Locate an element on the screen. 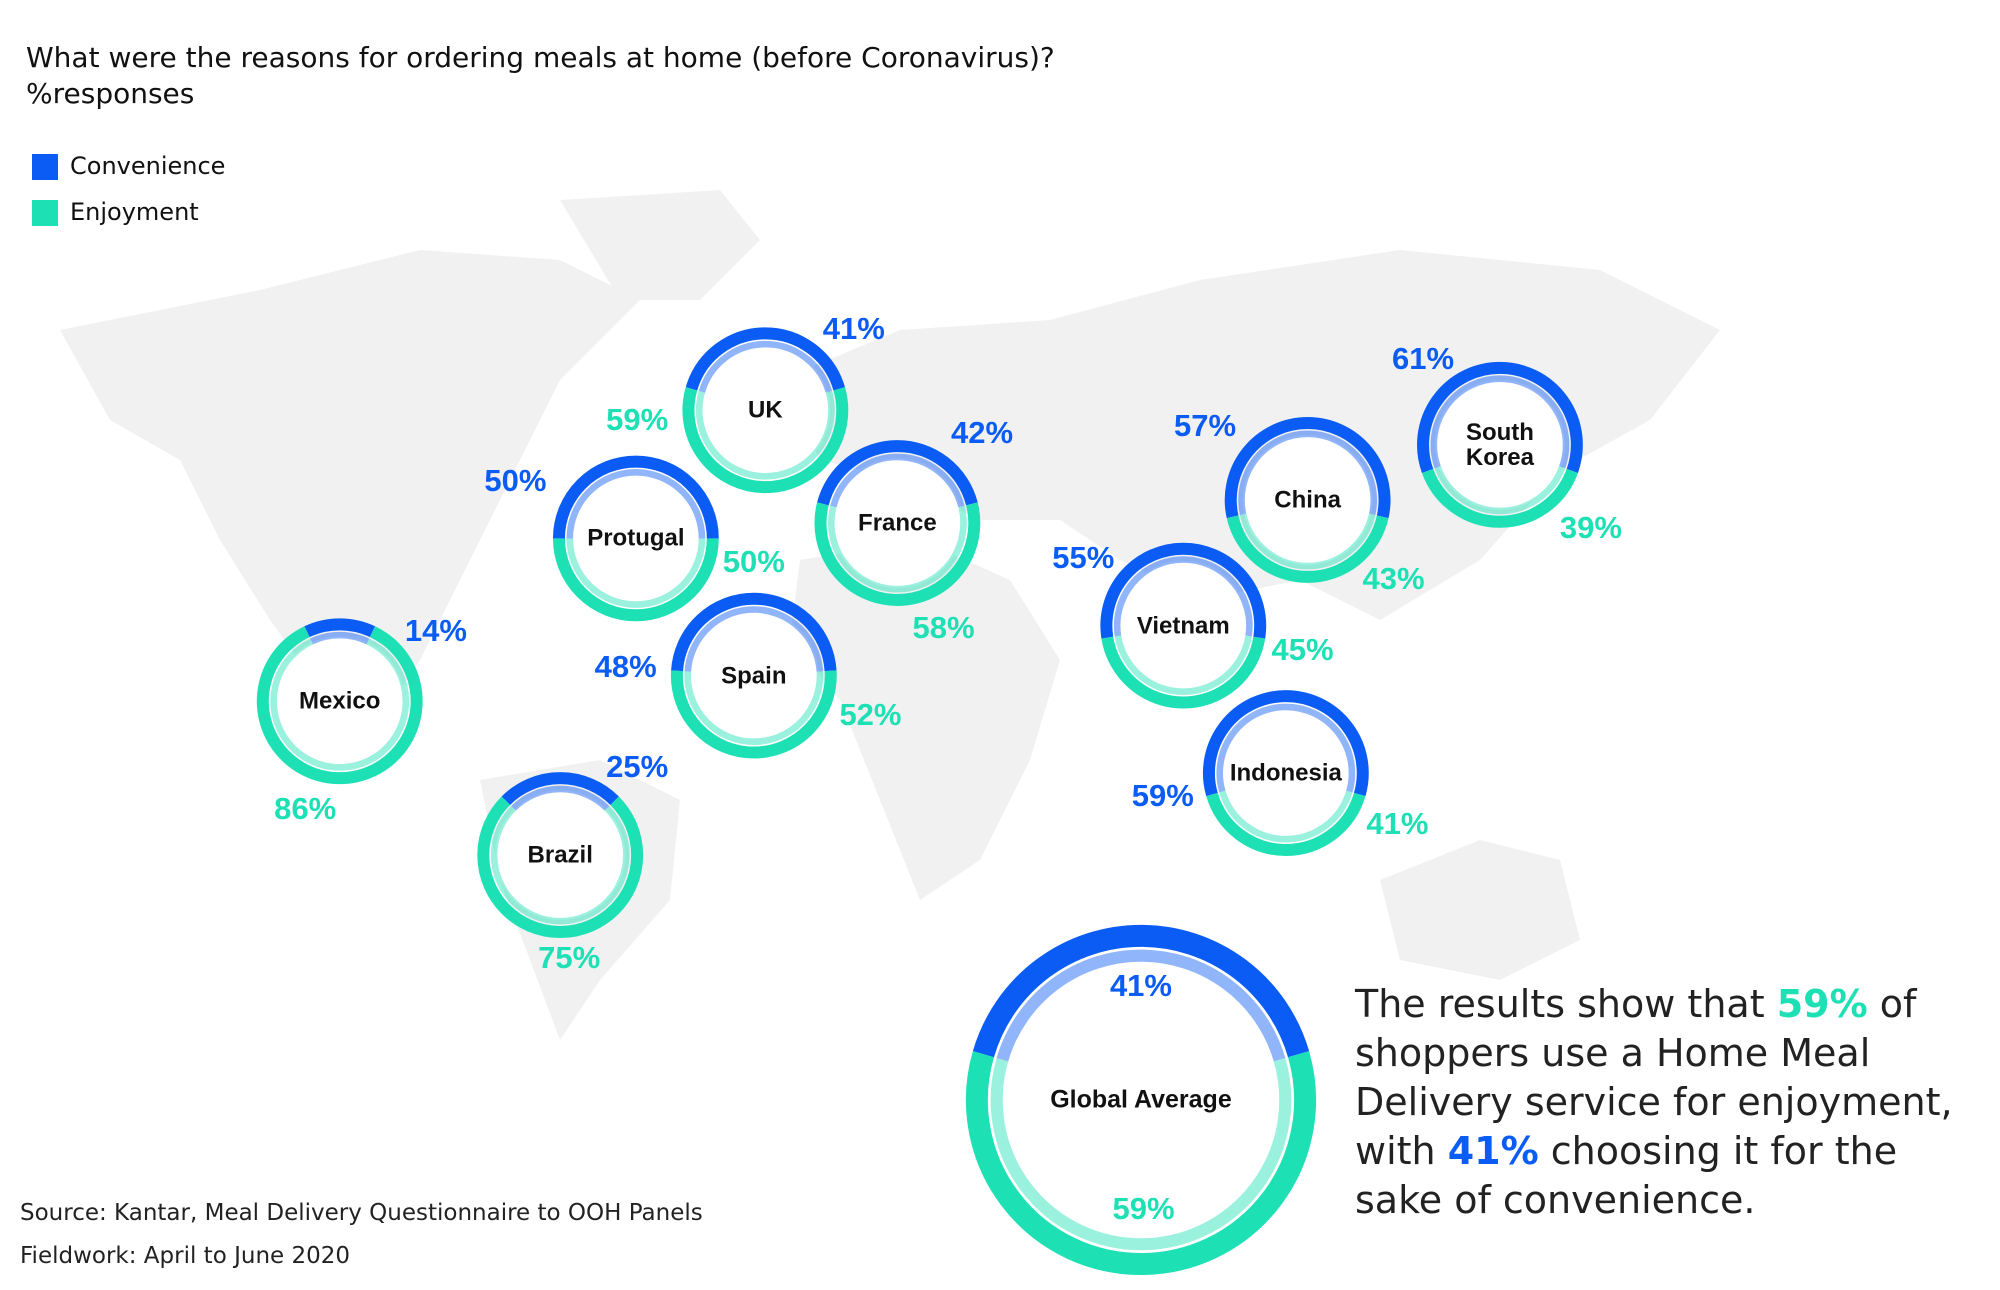 This screenshot has height=1290, width=2000. category-label: Spain is located at coordinates (754, 676).